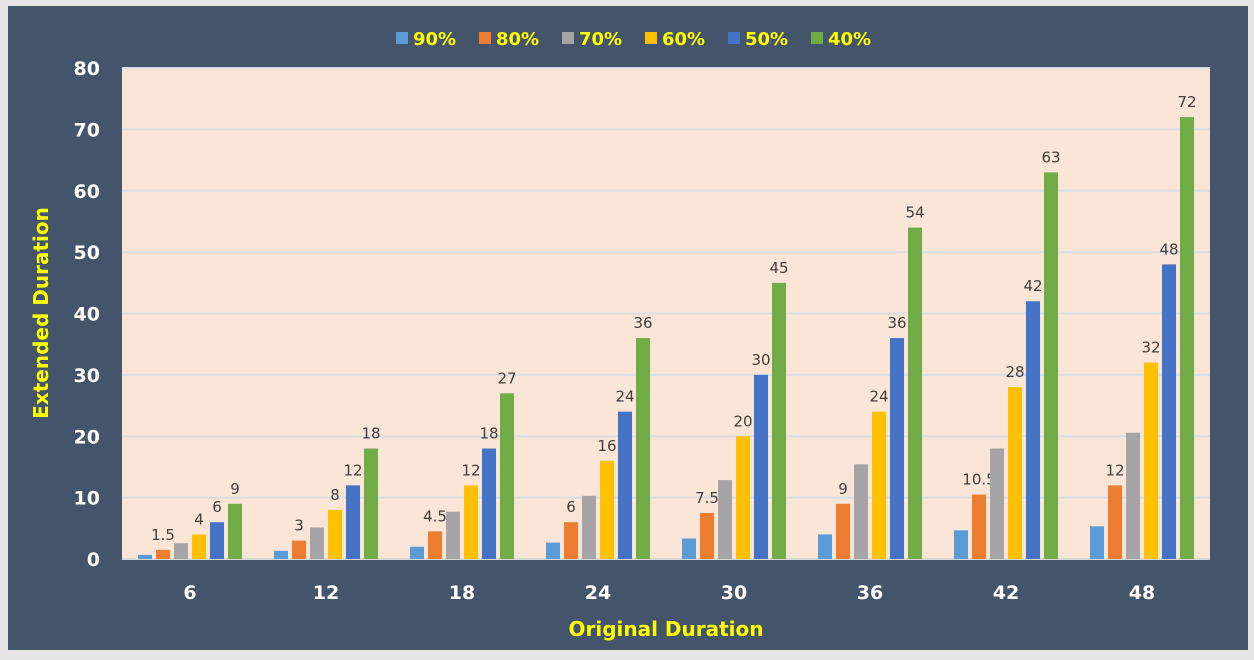 Image resolution: width=1254 pixels, height=660 pixels. I want to click on x-tick-label: 48, so click(1142, 593).